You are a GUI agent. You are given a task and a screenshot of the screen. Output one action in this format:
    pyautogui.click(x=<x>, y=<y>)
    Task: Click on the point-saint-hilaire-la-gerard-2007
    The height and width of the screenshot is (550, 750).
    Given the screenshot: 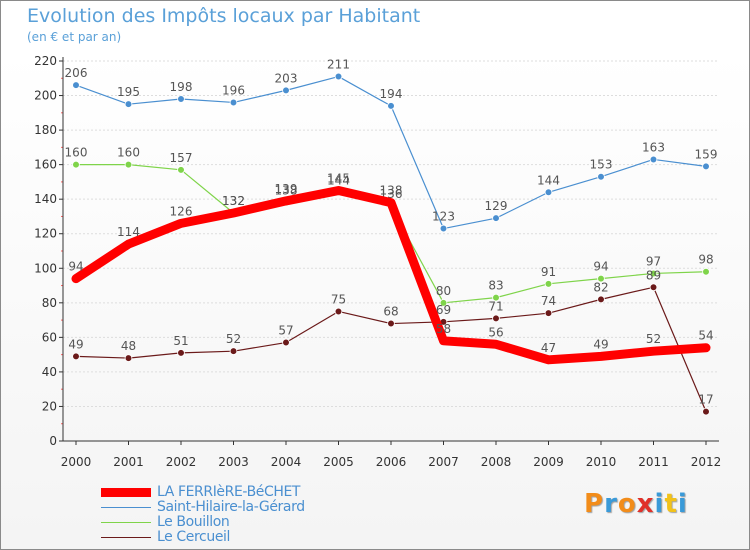 What is the action you would take?
    pyautogui.click(x=443, y=228)
    